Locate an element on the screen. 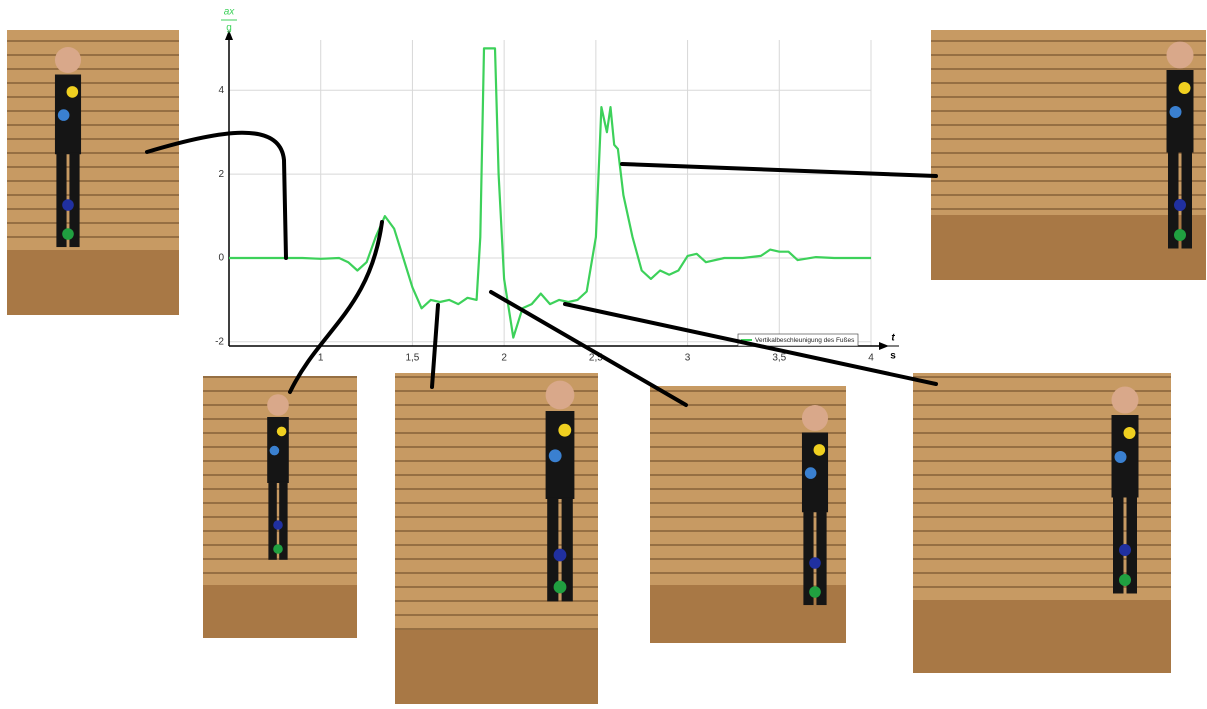 The image size is (1207, 709). x-tick-label: 2 is located at coordinates (504, 358).